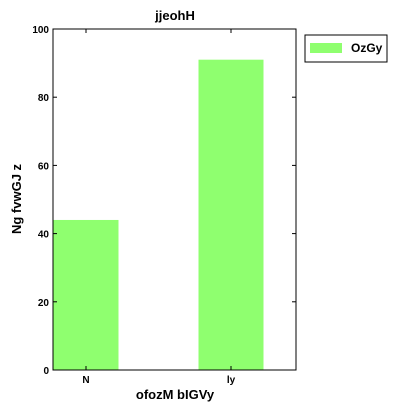  Describe the element at coordinates (326, 48) in the screenshot. I see `legend-swatch` at that location.